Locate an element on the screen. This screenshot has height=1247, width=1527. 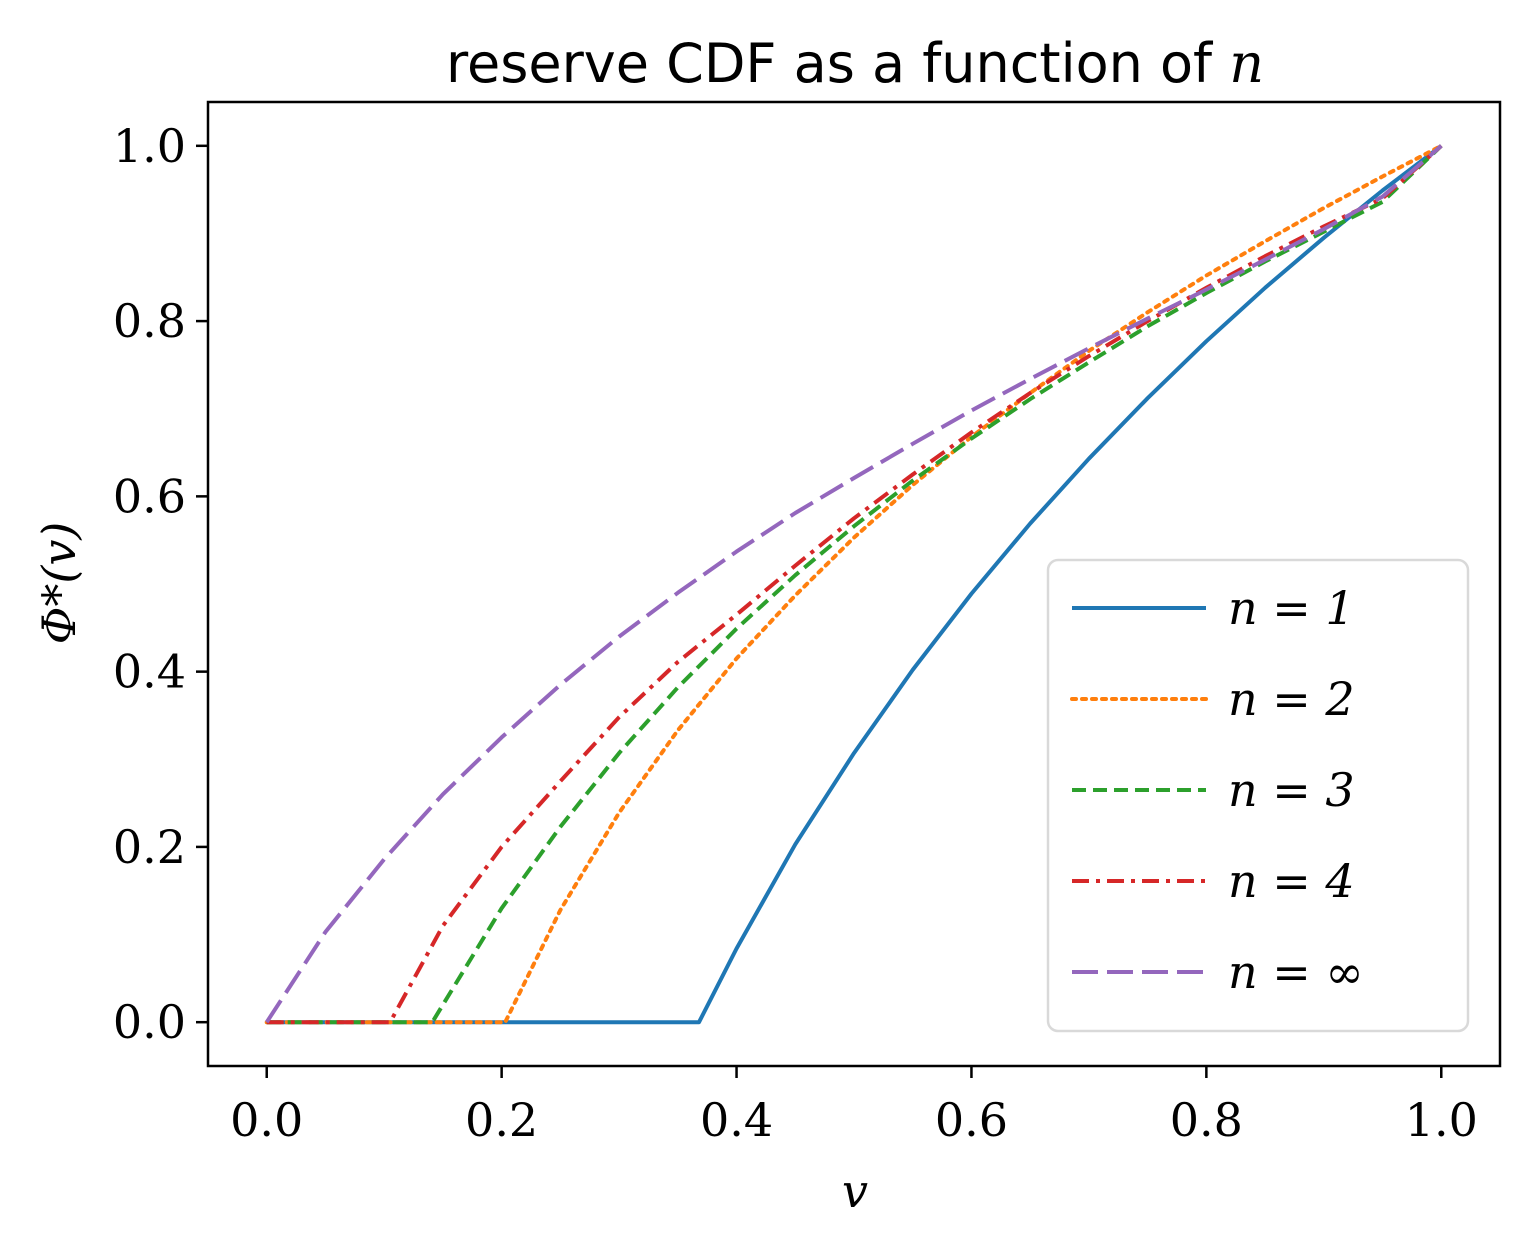
y-tick-label: 0.0 is located at coordinates (149, 1022).